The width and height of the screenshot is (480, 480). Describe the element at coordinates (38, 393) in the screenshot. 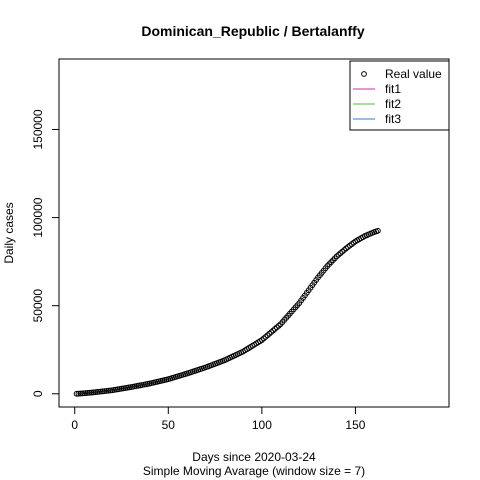

I see `y-tick-label: 0` at that location.